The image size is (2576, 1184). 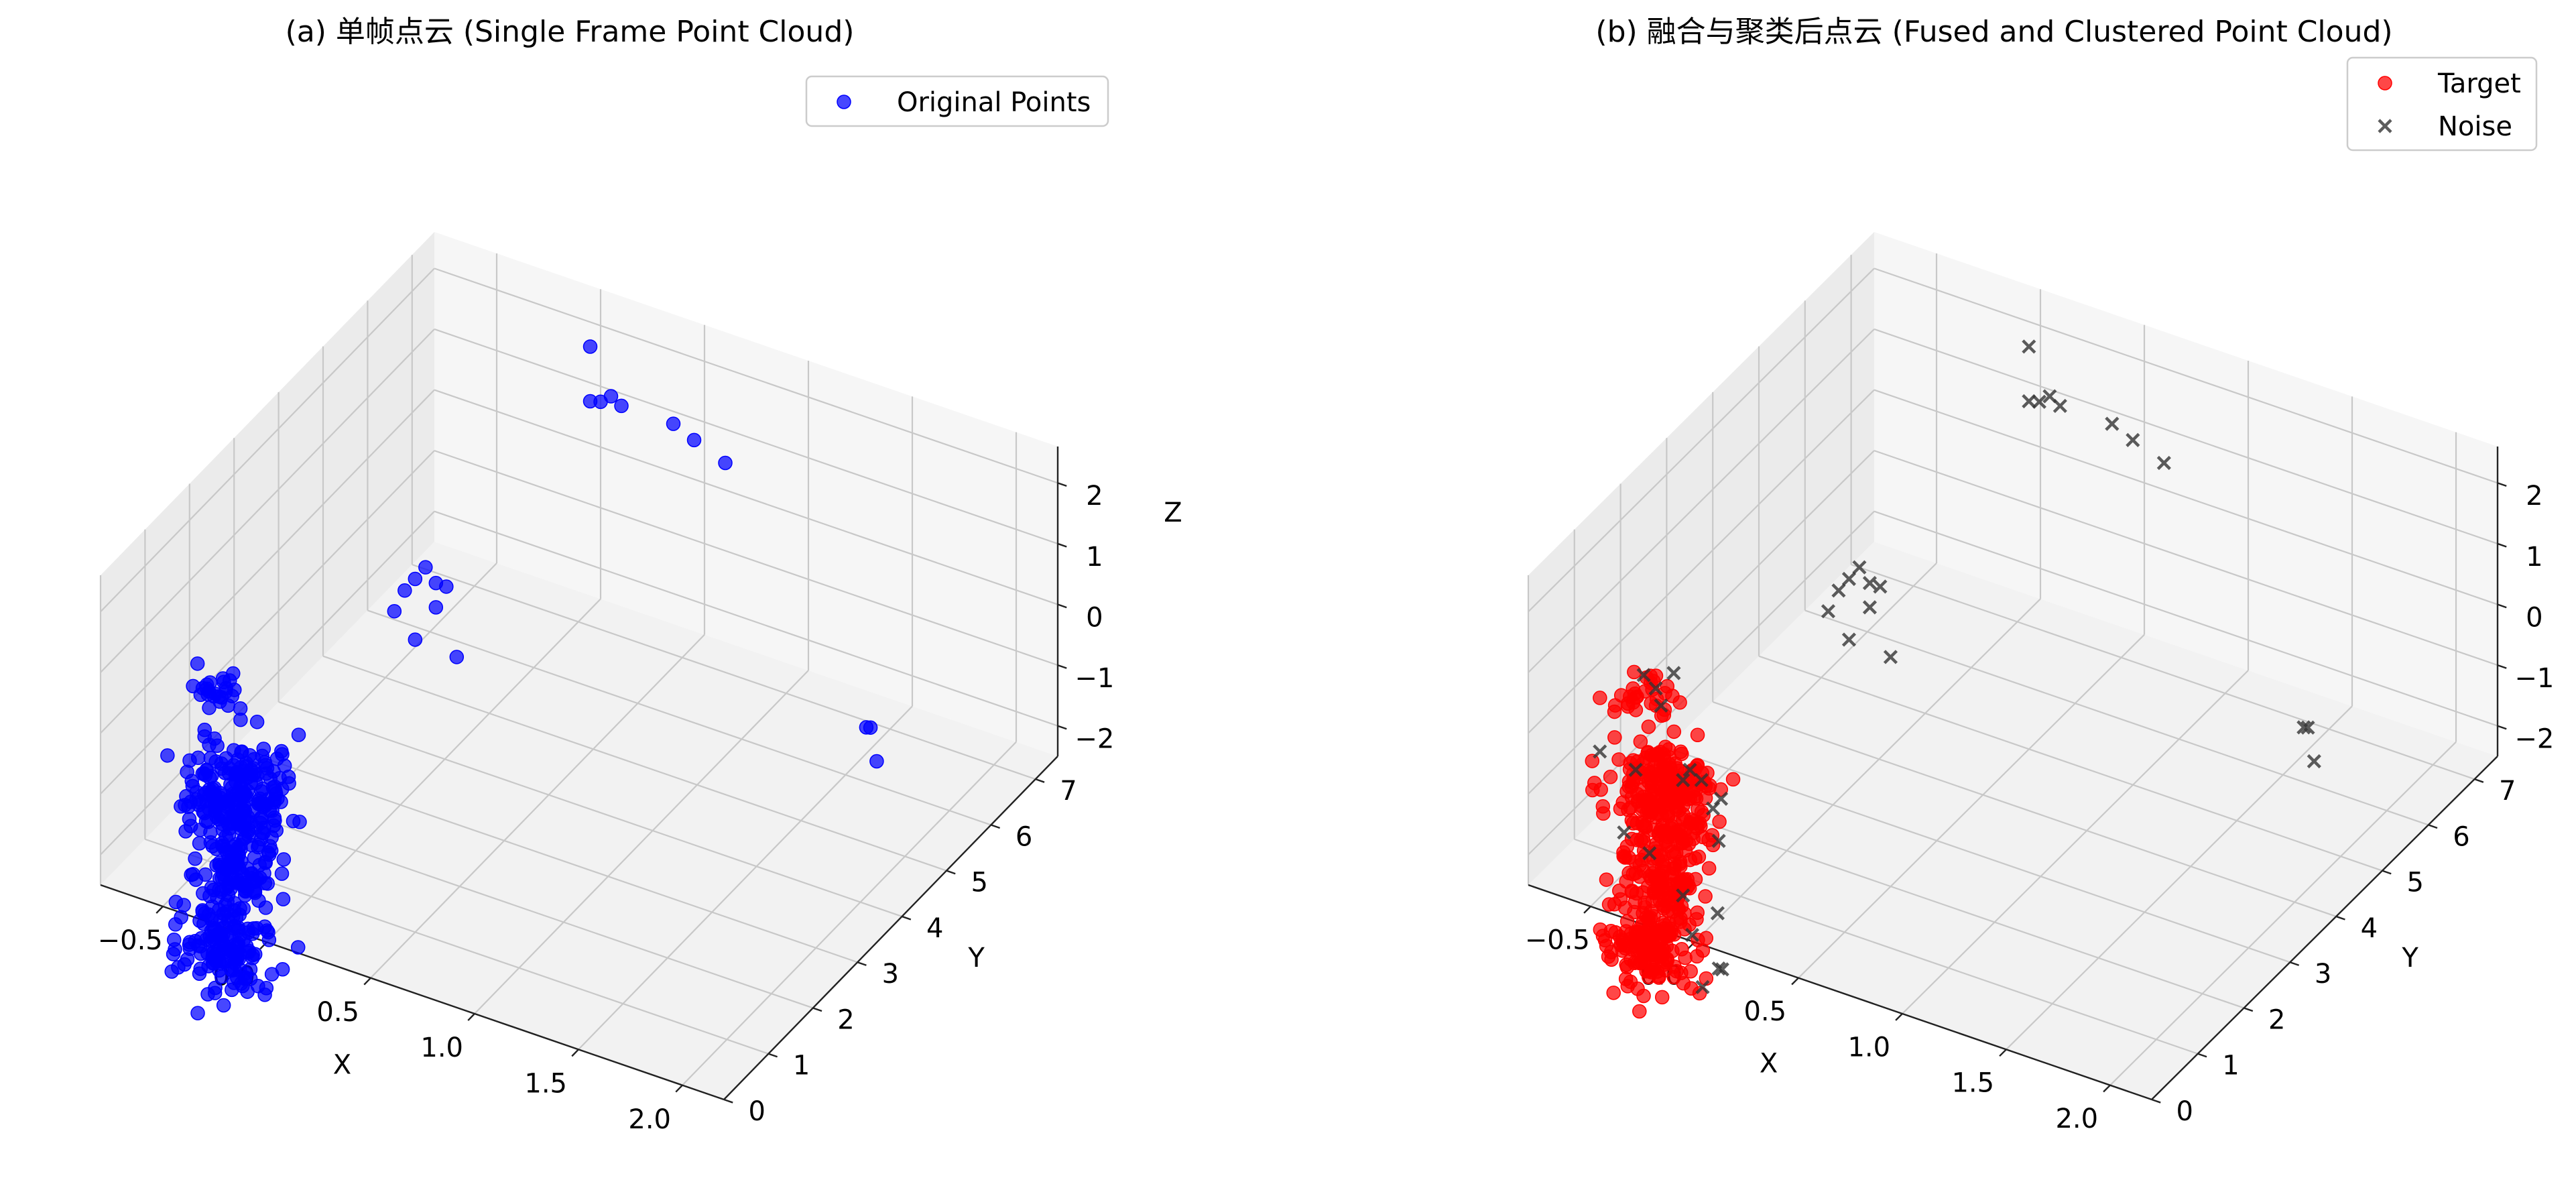 I want to click on left-wall-pane, so click(x=1701, y=558).